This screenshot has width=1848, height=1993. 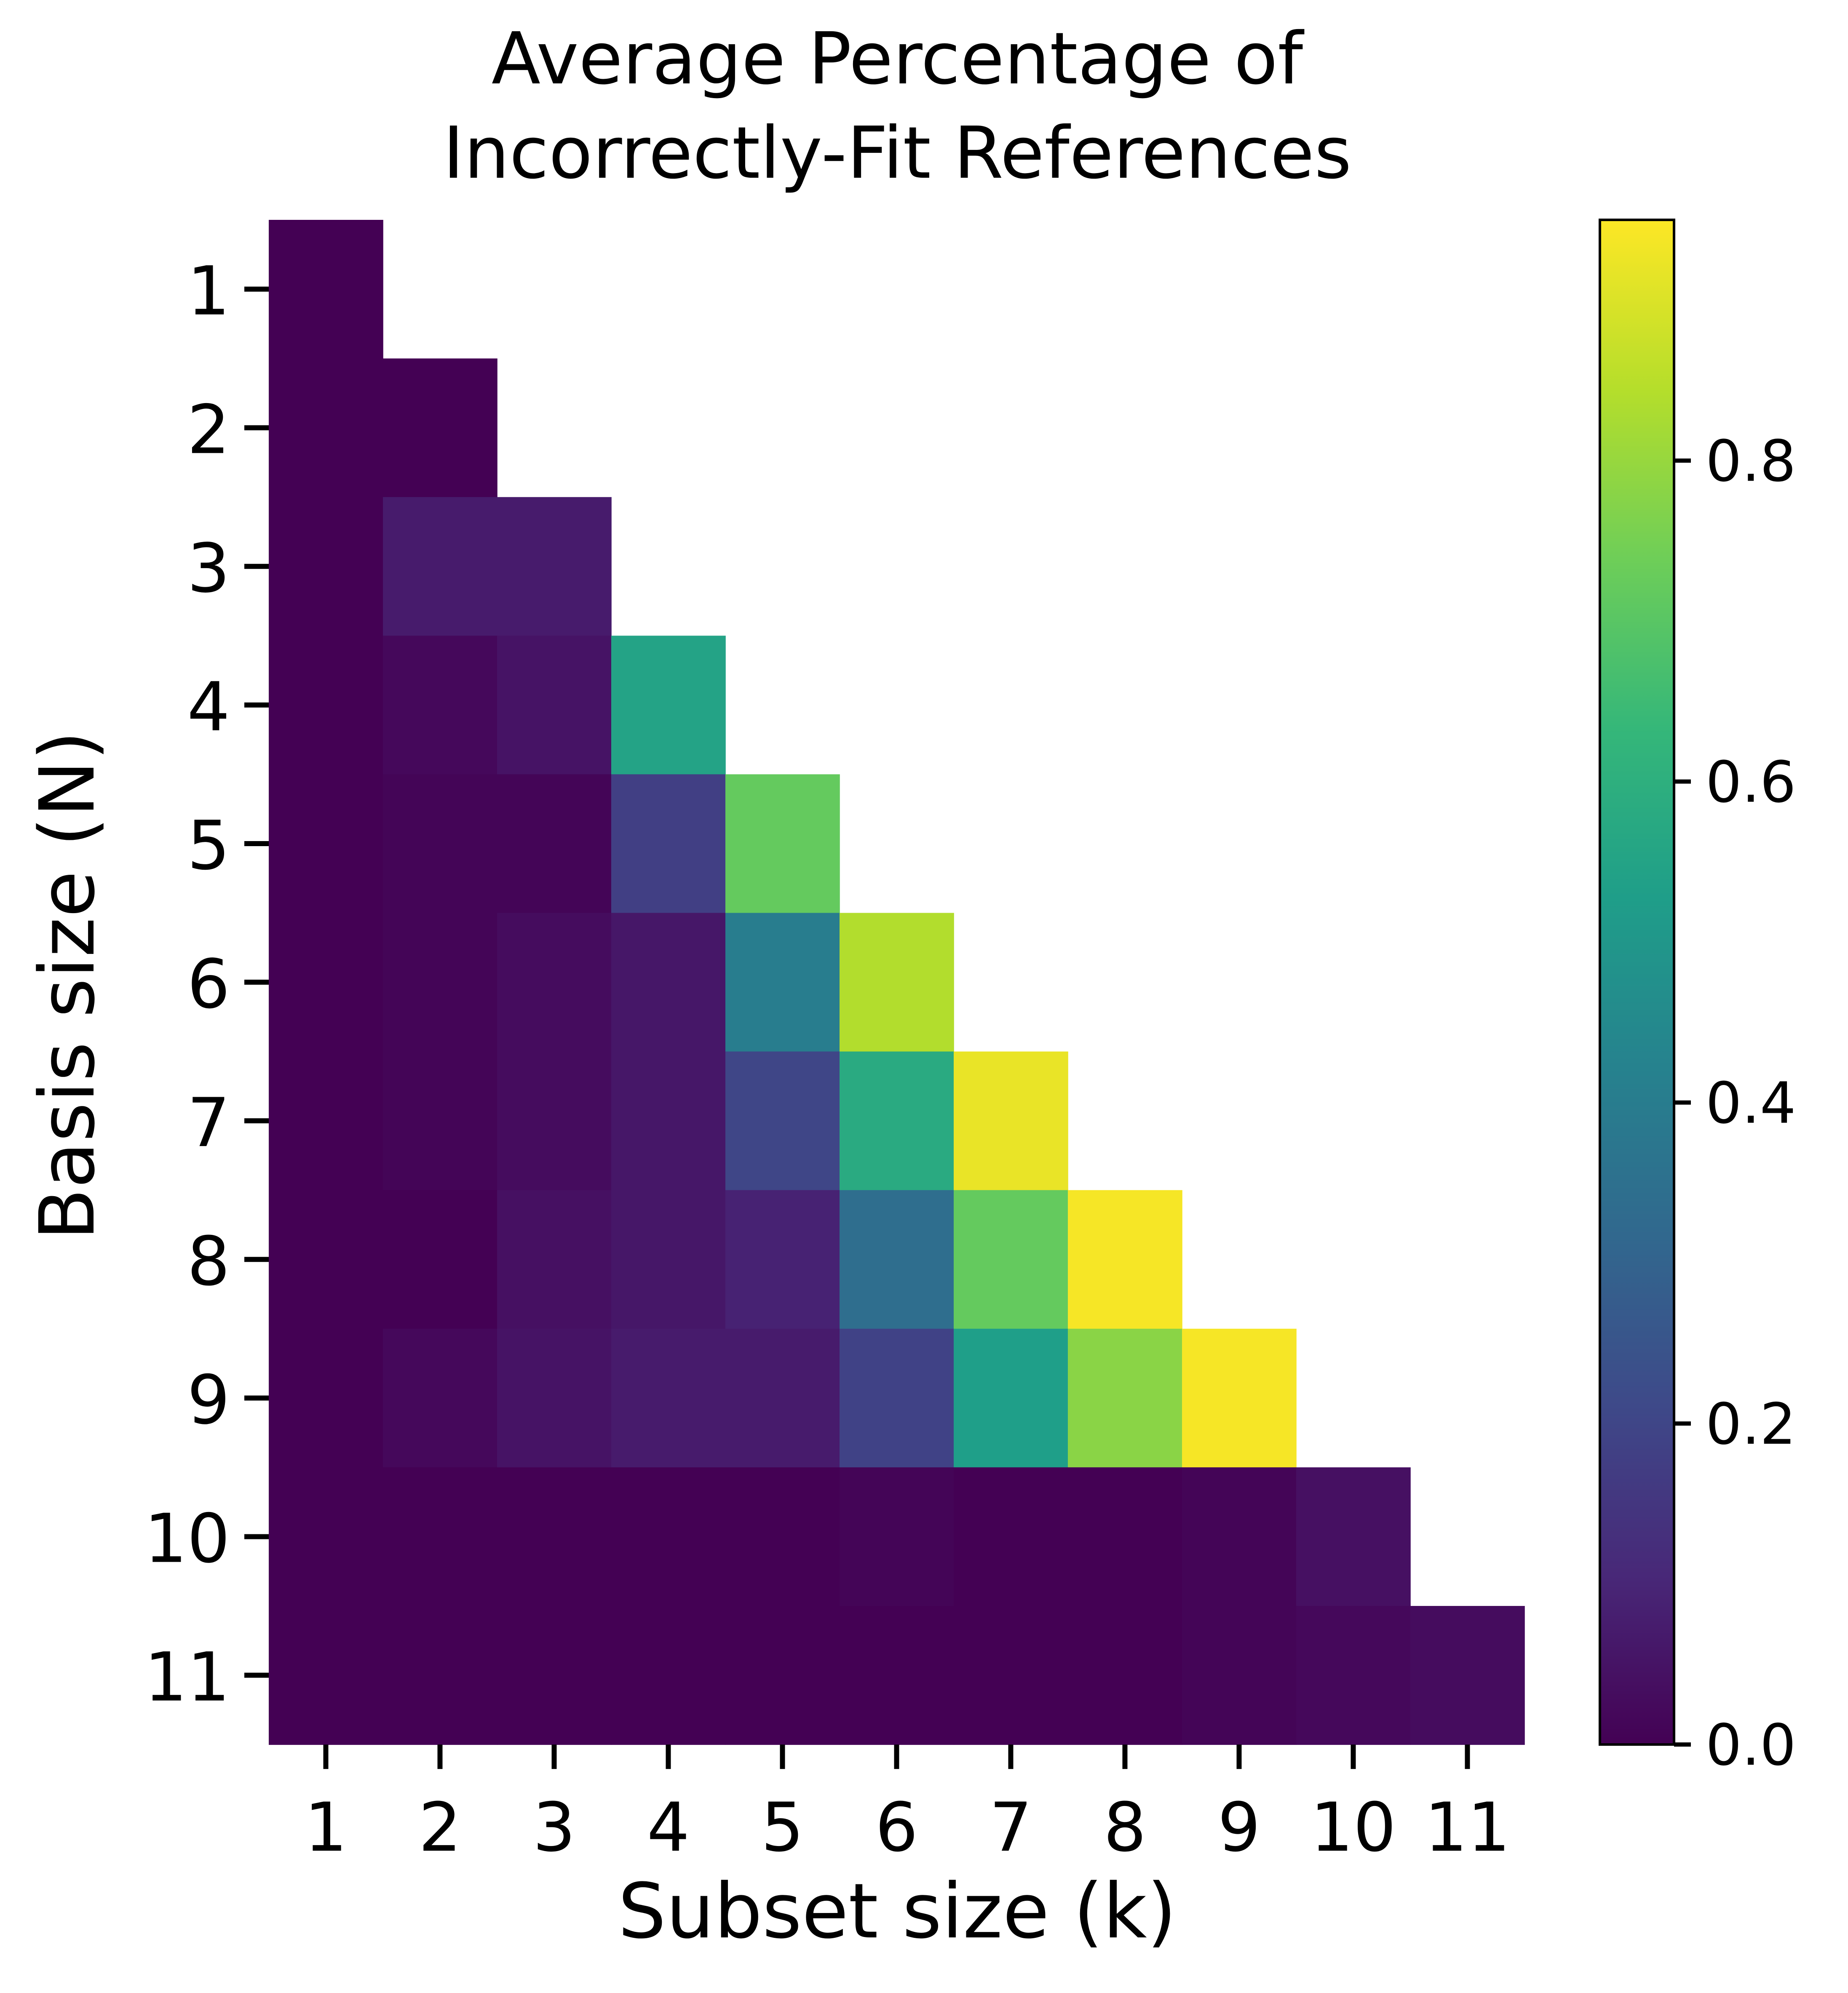 What do you see at coordinates (208, 1399) in the screenshot?
I see `y-tick-label: 9` at bounding box center [208, 1399].